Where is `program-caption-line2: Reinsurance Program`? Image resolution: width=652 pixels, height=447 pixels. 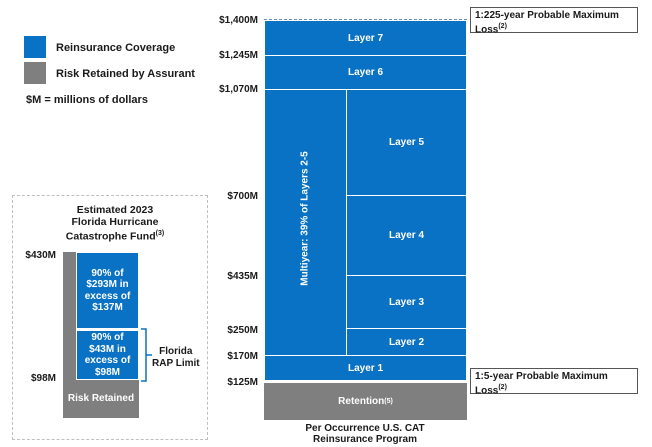
program-caption-line2: Reinsurance Program is located at coordinates (365, 439).